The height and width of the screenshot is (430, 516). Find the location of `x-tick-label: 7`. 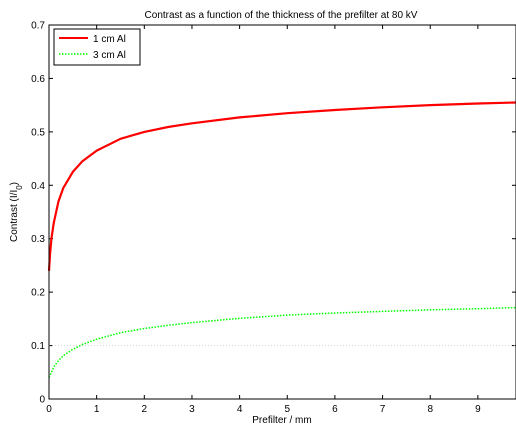

x-tick-label: 7 is located at coordinates (383, 409).